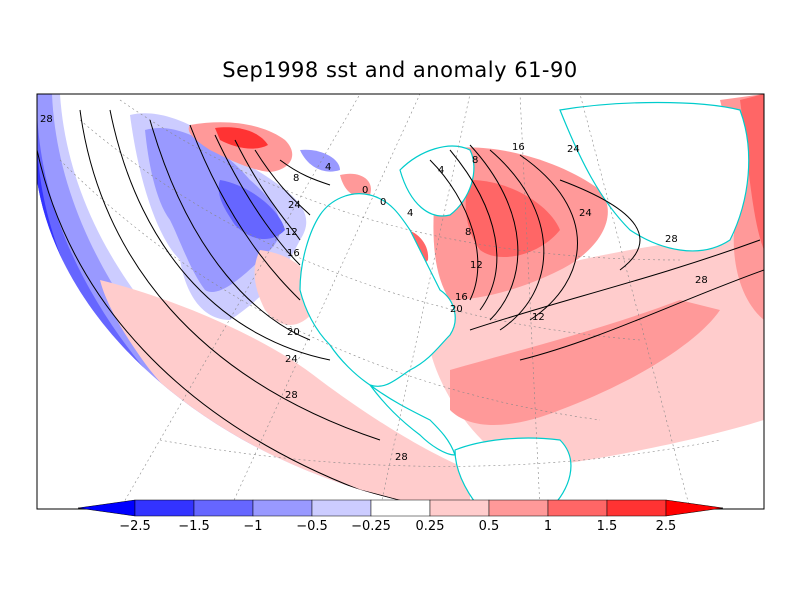 Image resolution: width=800 pixels, height=600 pixels. I want to click on pacific-pink2, so click(285, 287).